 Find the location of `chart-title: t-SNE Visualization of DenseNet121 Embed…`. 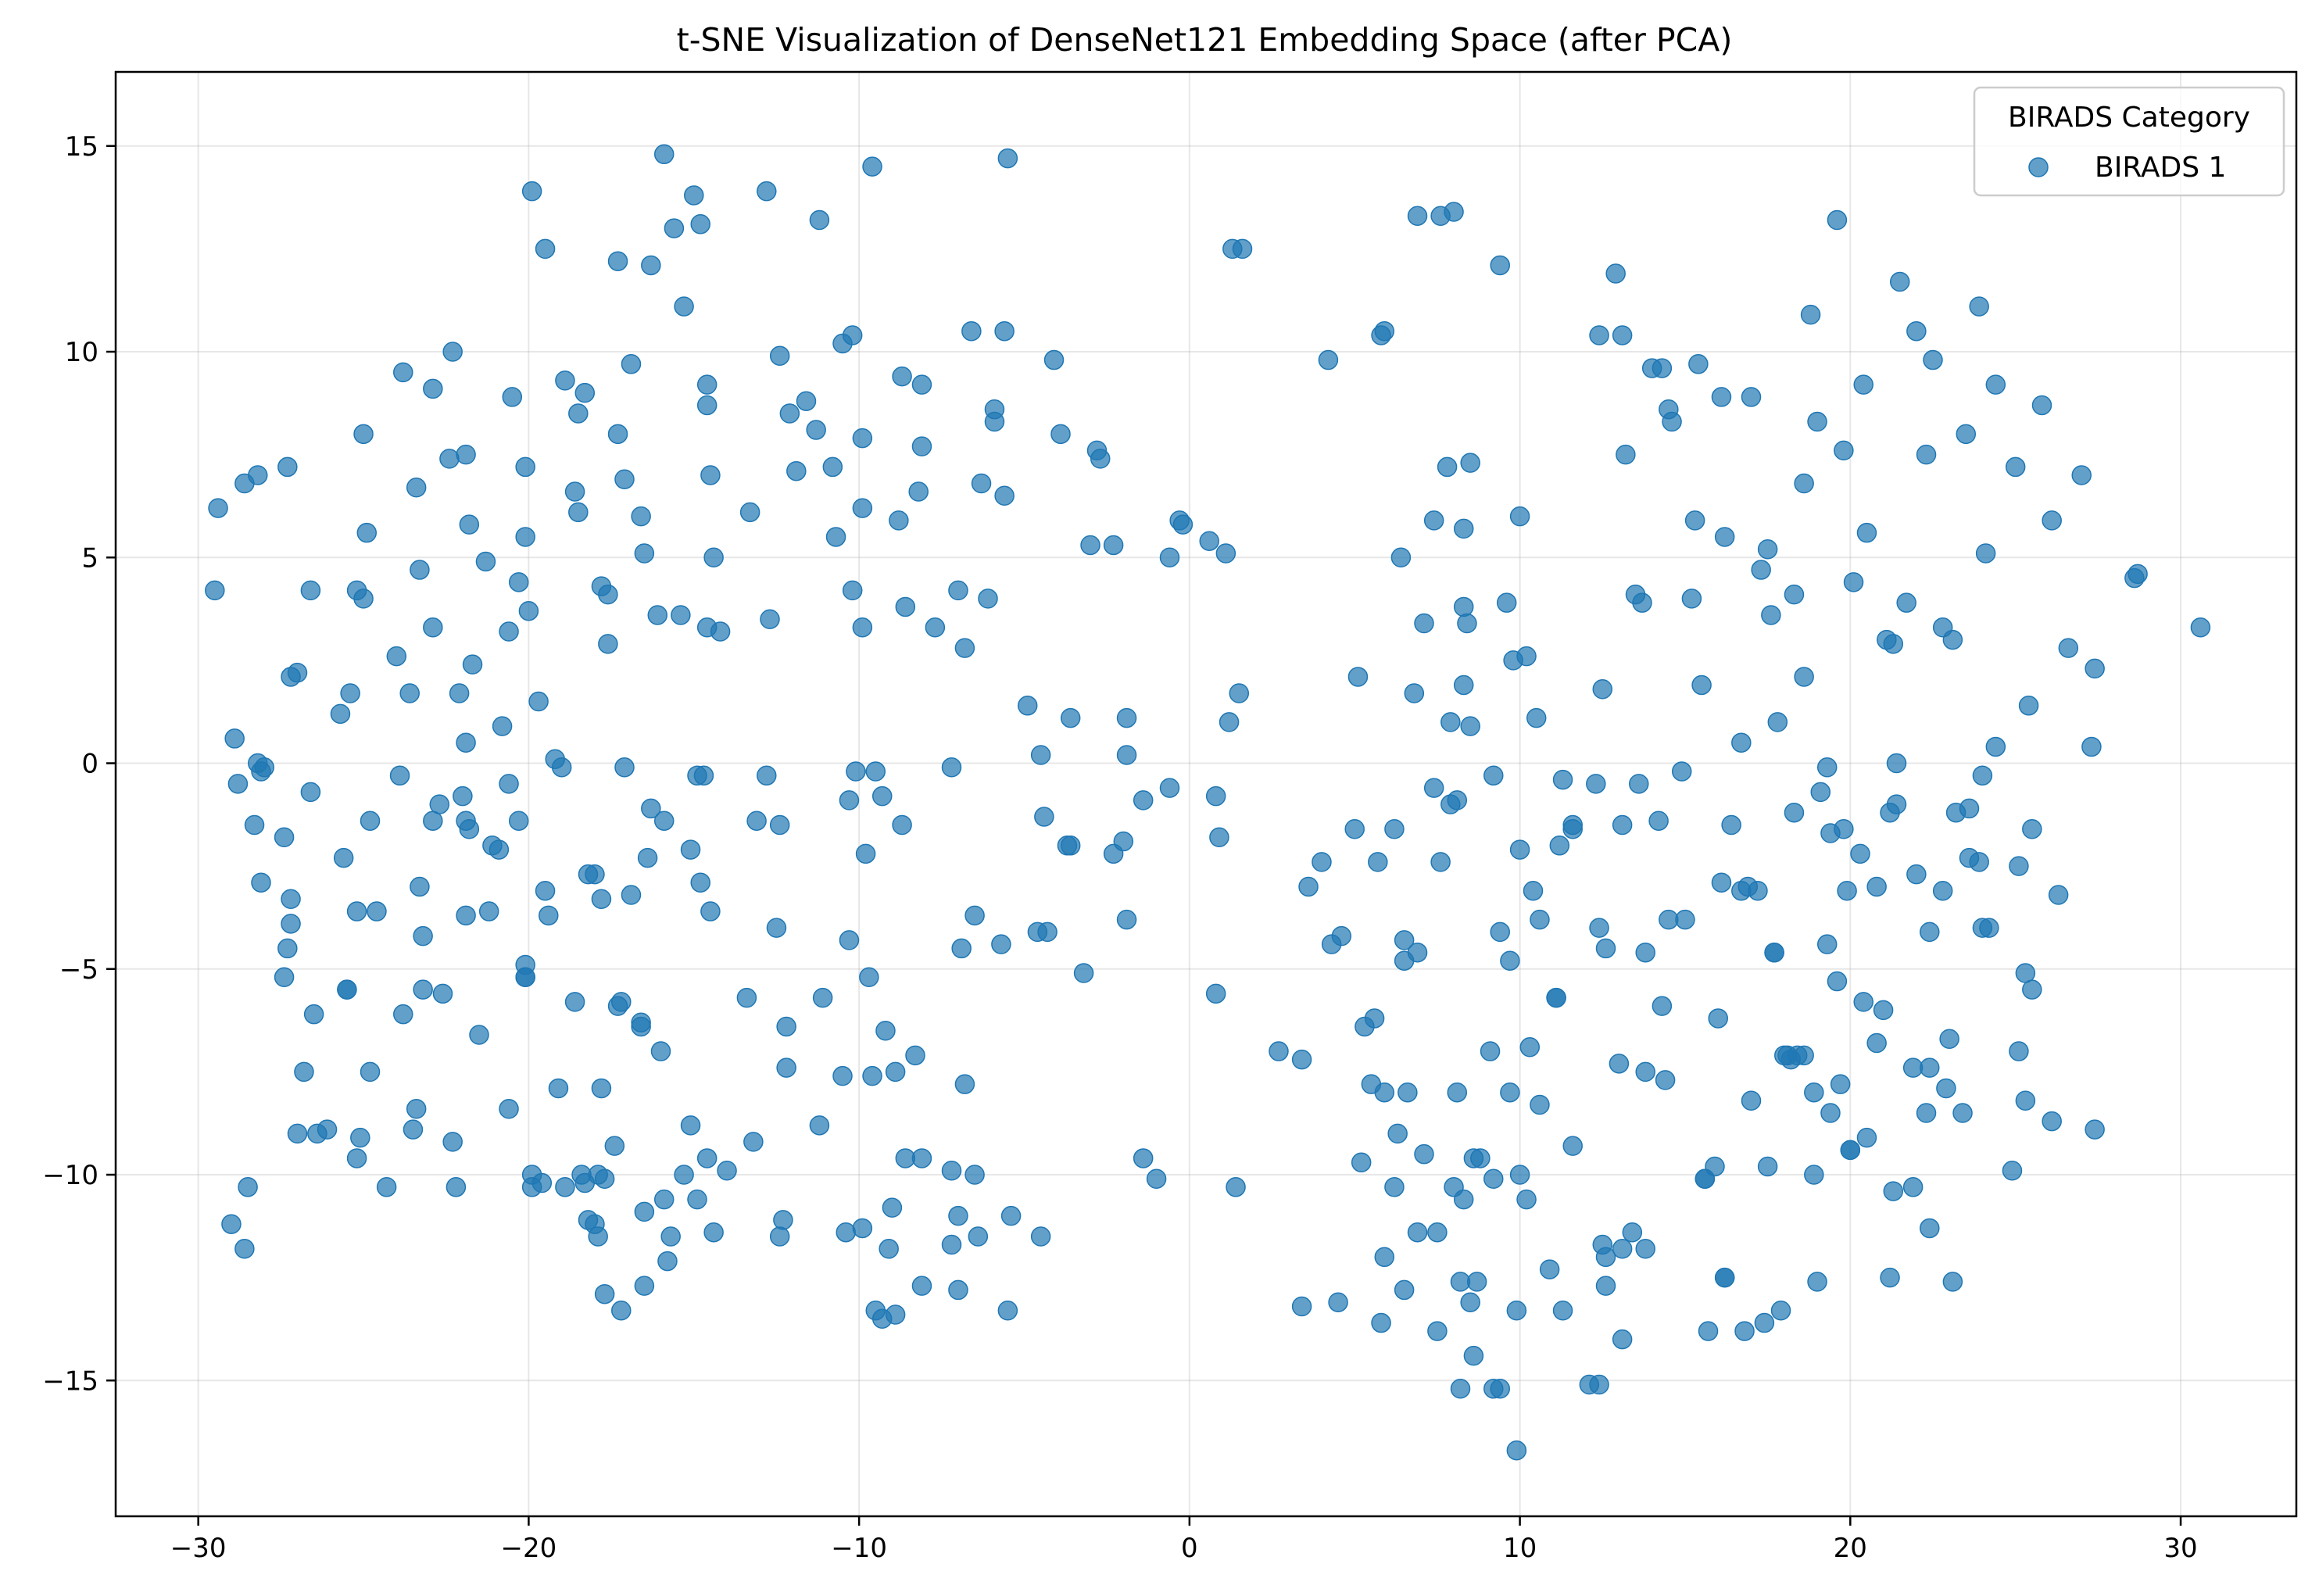

chart-title: t-SNE Visualization of DenseNet121 Embed… is located at coordinates (1205, 40).